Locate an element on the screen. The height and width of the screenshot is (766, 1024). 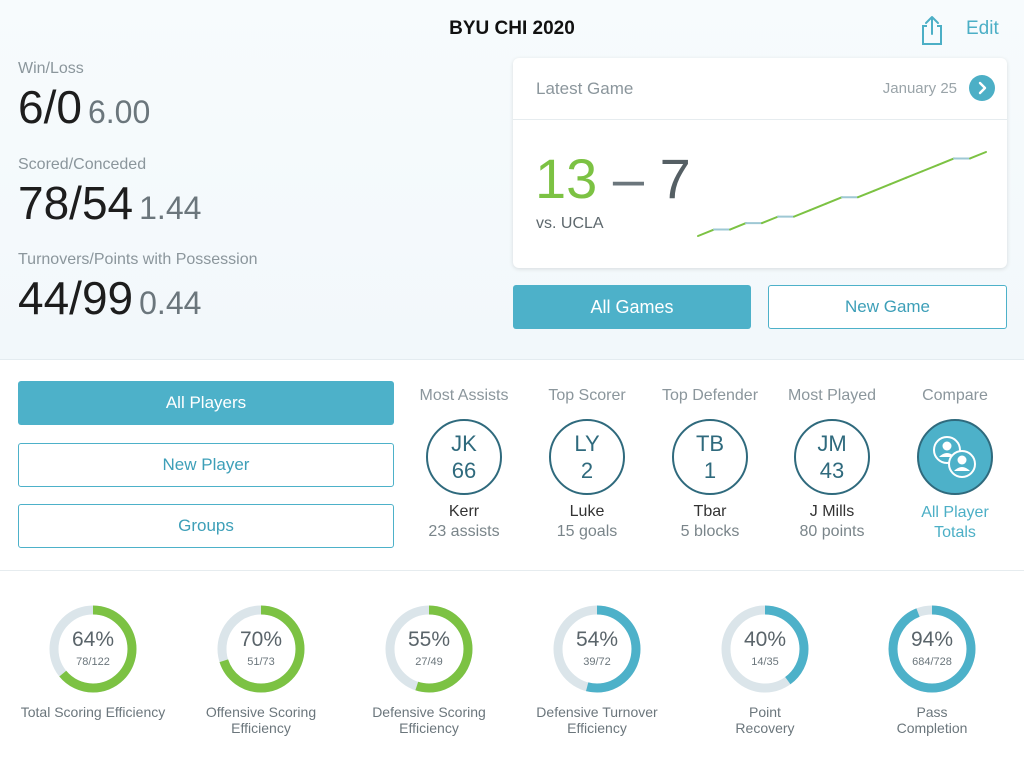
ring-label: Pass Completion is located at coordinates (932, 720).